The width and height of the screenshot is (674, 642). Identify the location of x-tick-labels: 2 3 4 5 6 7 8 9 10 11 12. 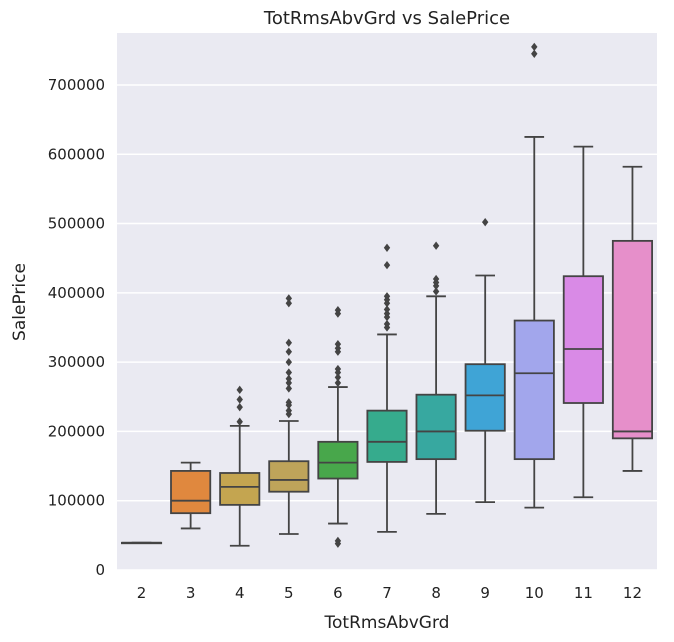
(389, 593).